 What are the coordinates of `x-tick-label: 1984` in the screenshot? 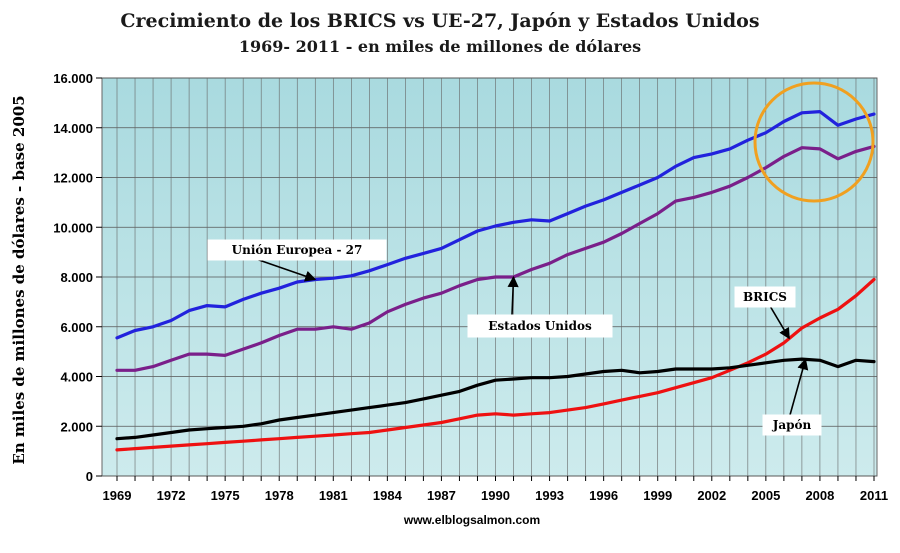 It's located at (388, 495).